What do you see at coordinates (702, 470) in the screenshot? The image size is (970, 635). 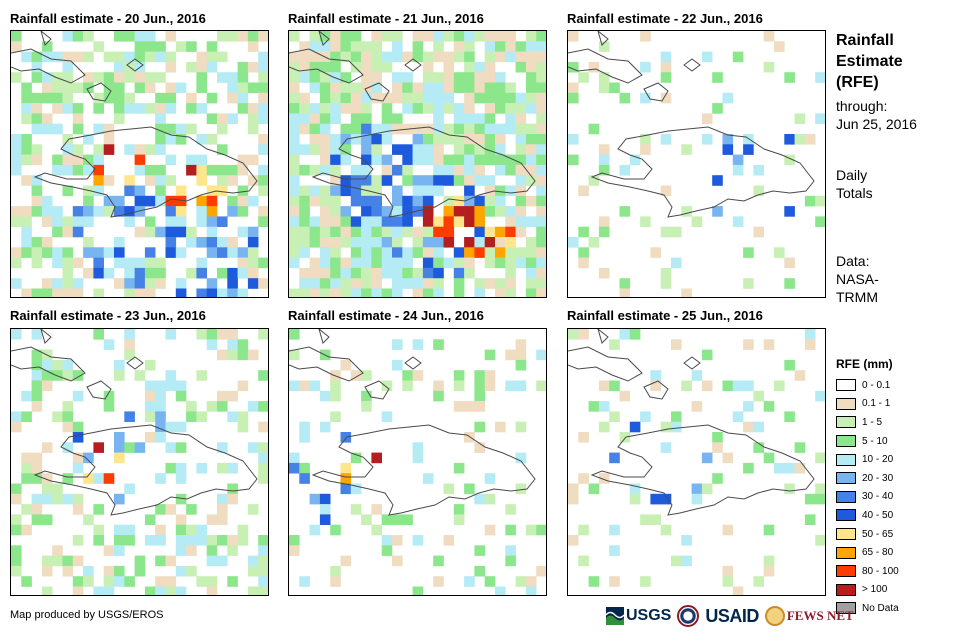 I see `coastline` at bounding box center [702, 470].